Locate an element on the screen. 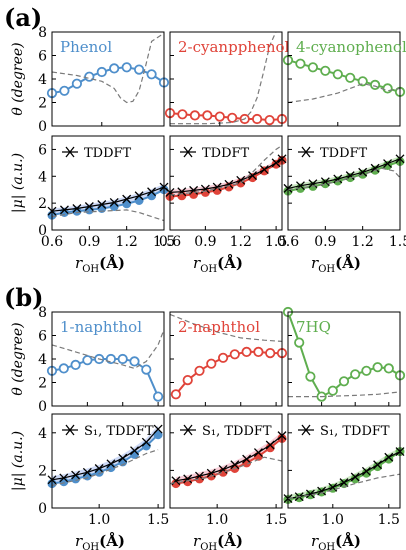  subplot-a-cyano2-theta: 2-cyanpphenol is located at coordinates (227, 79).